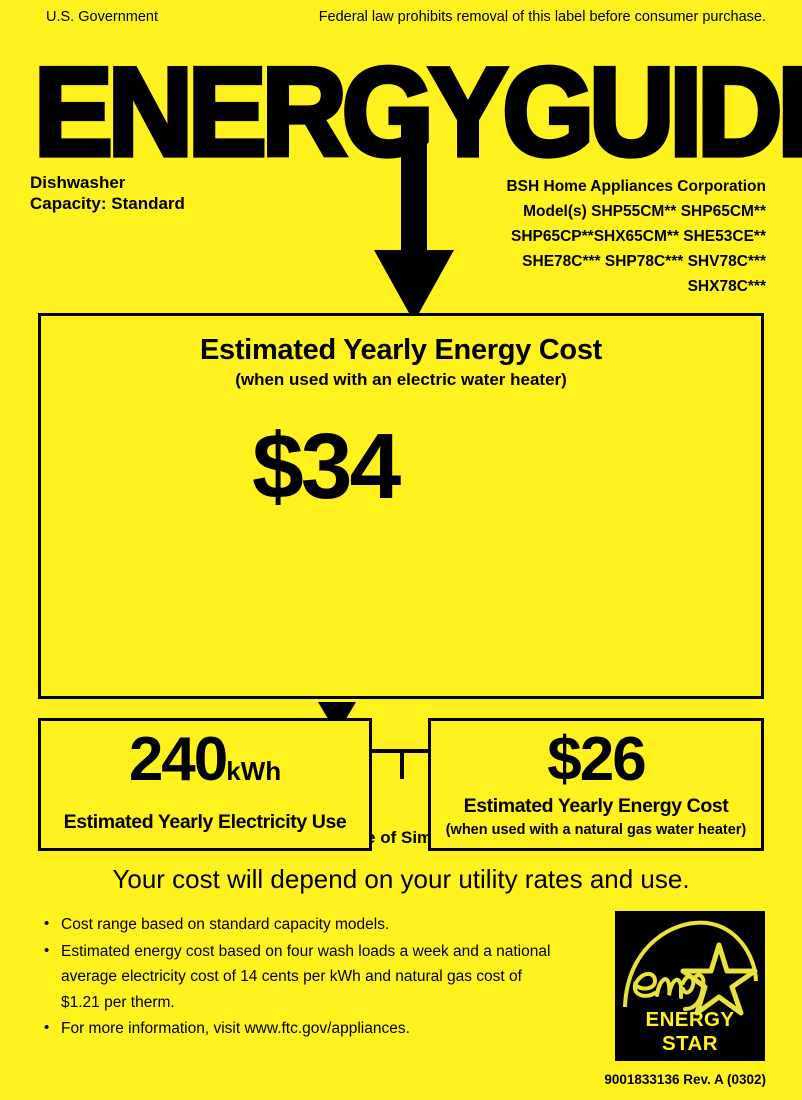  Describe the element at coordinates (726, 286) in the screenshot. I see `model-line: SHX78C***` at that location.